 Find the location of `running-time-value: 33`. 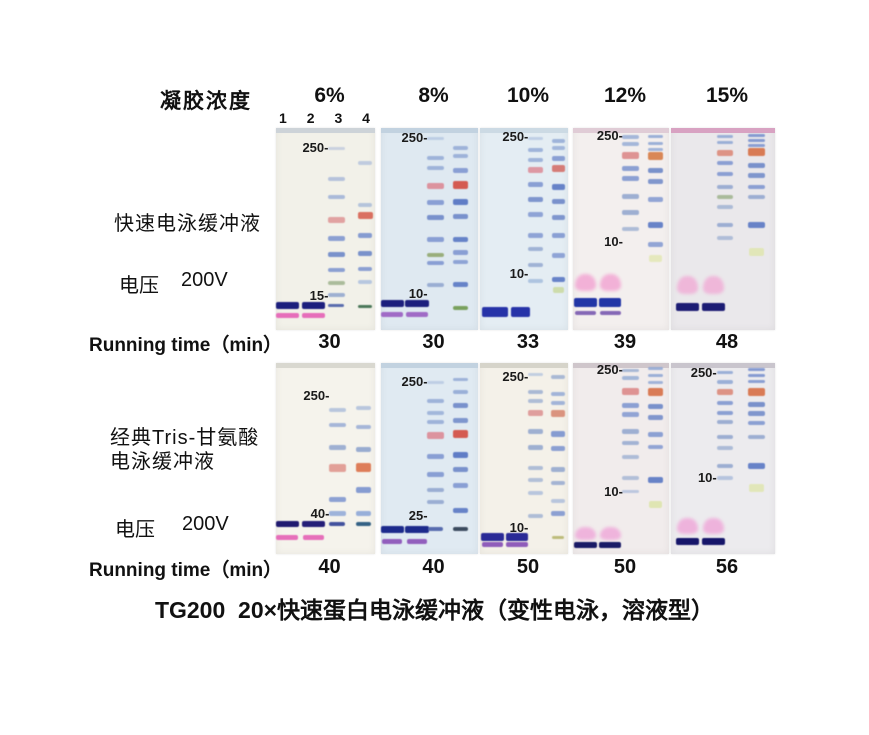

running-time-value: 33 is located at coordinates (528, 342).